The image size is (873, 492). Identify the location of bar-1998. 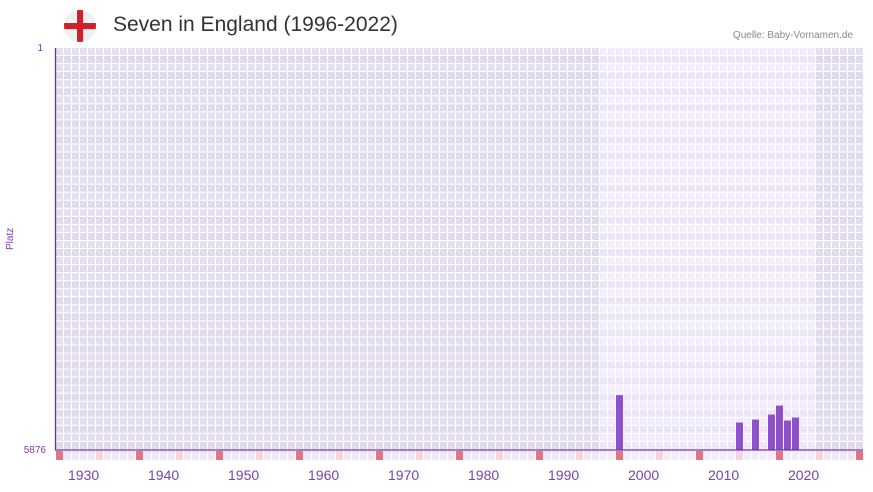
(619, 422).